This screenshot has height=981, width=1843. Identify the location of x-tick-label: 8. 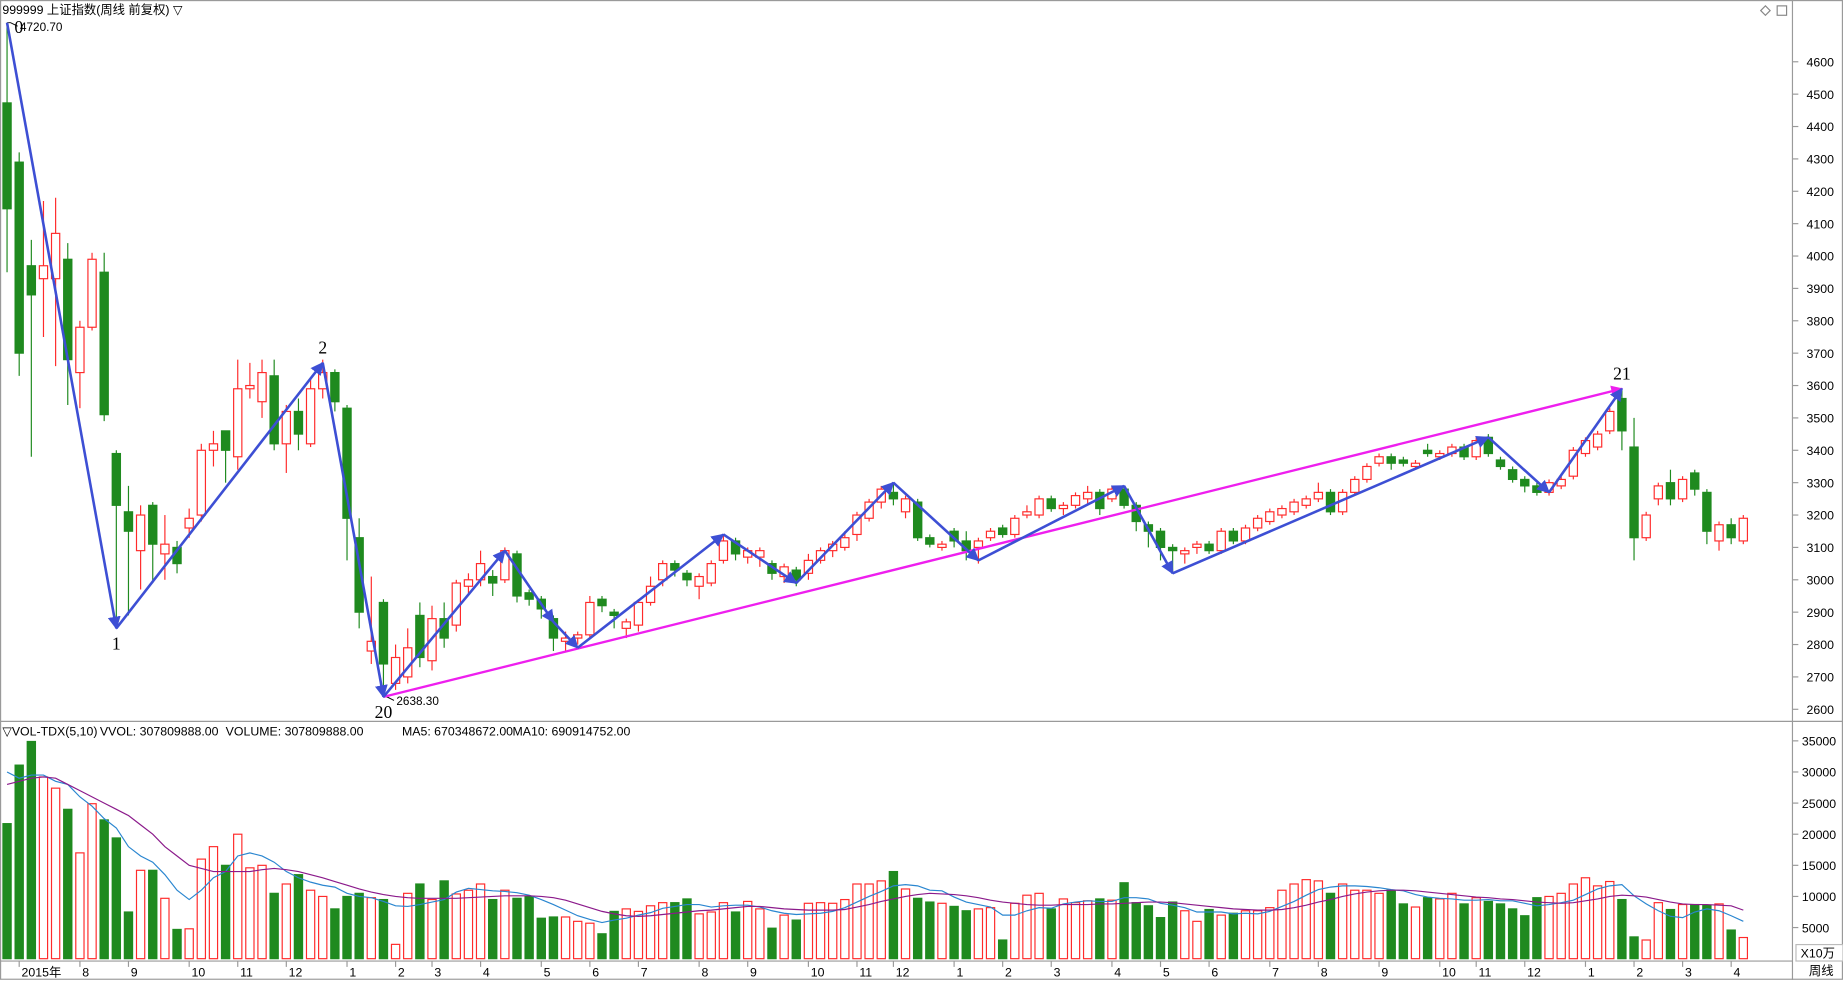
(704, 972).